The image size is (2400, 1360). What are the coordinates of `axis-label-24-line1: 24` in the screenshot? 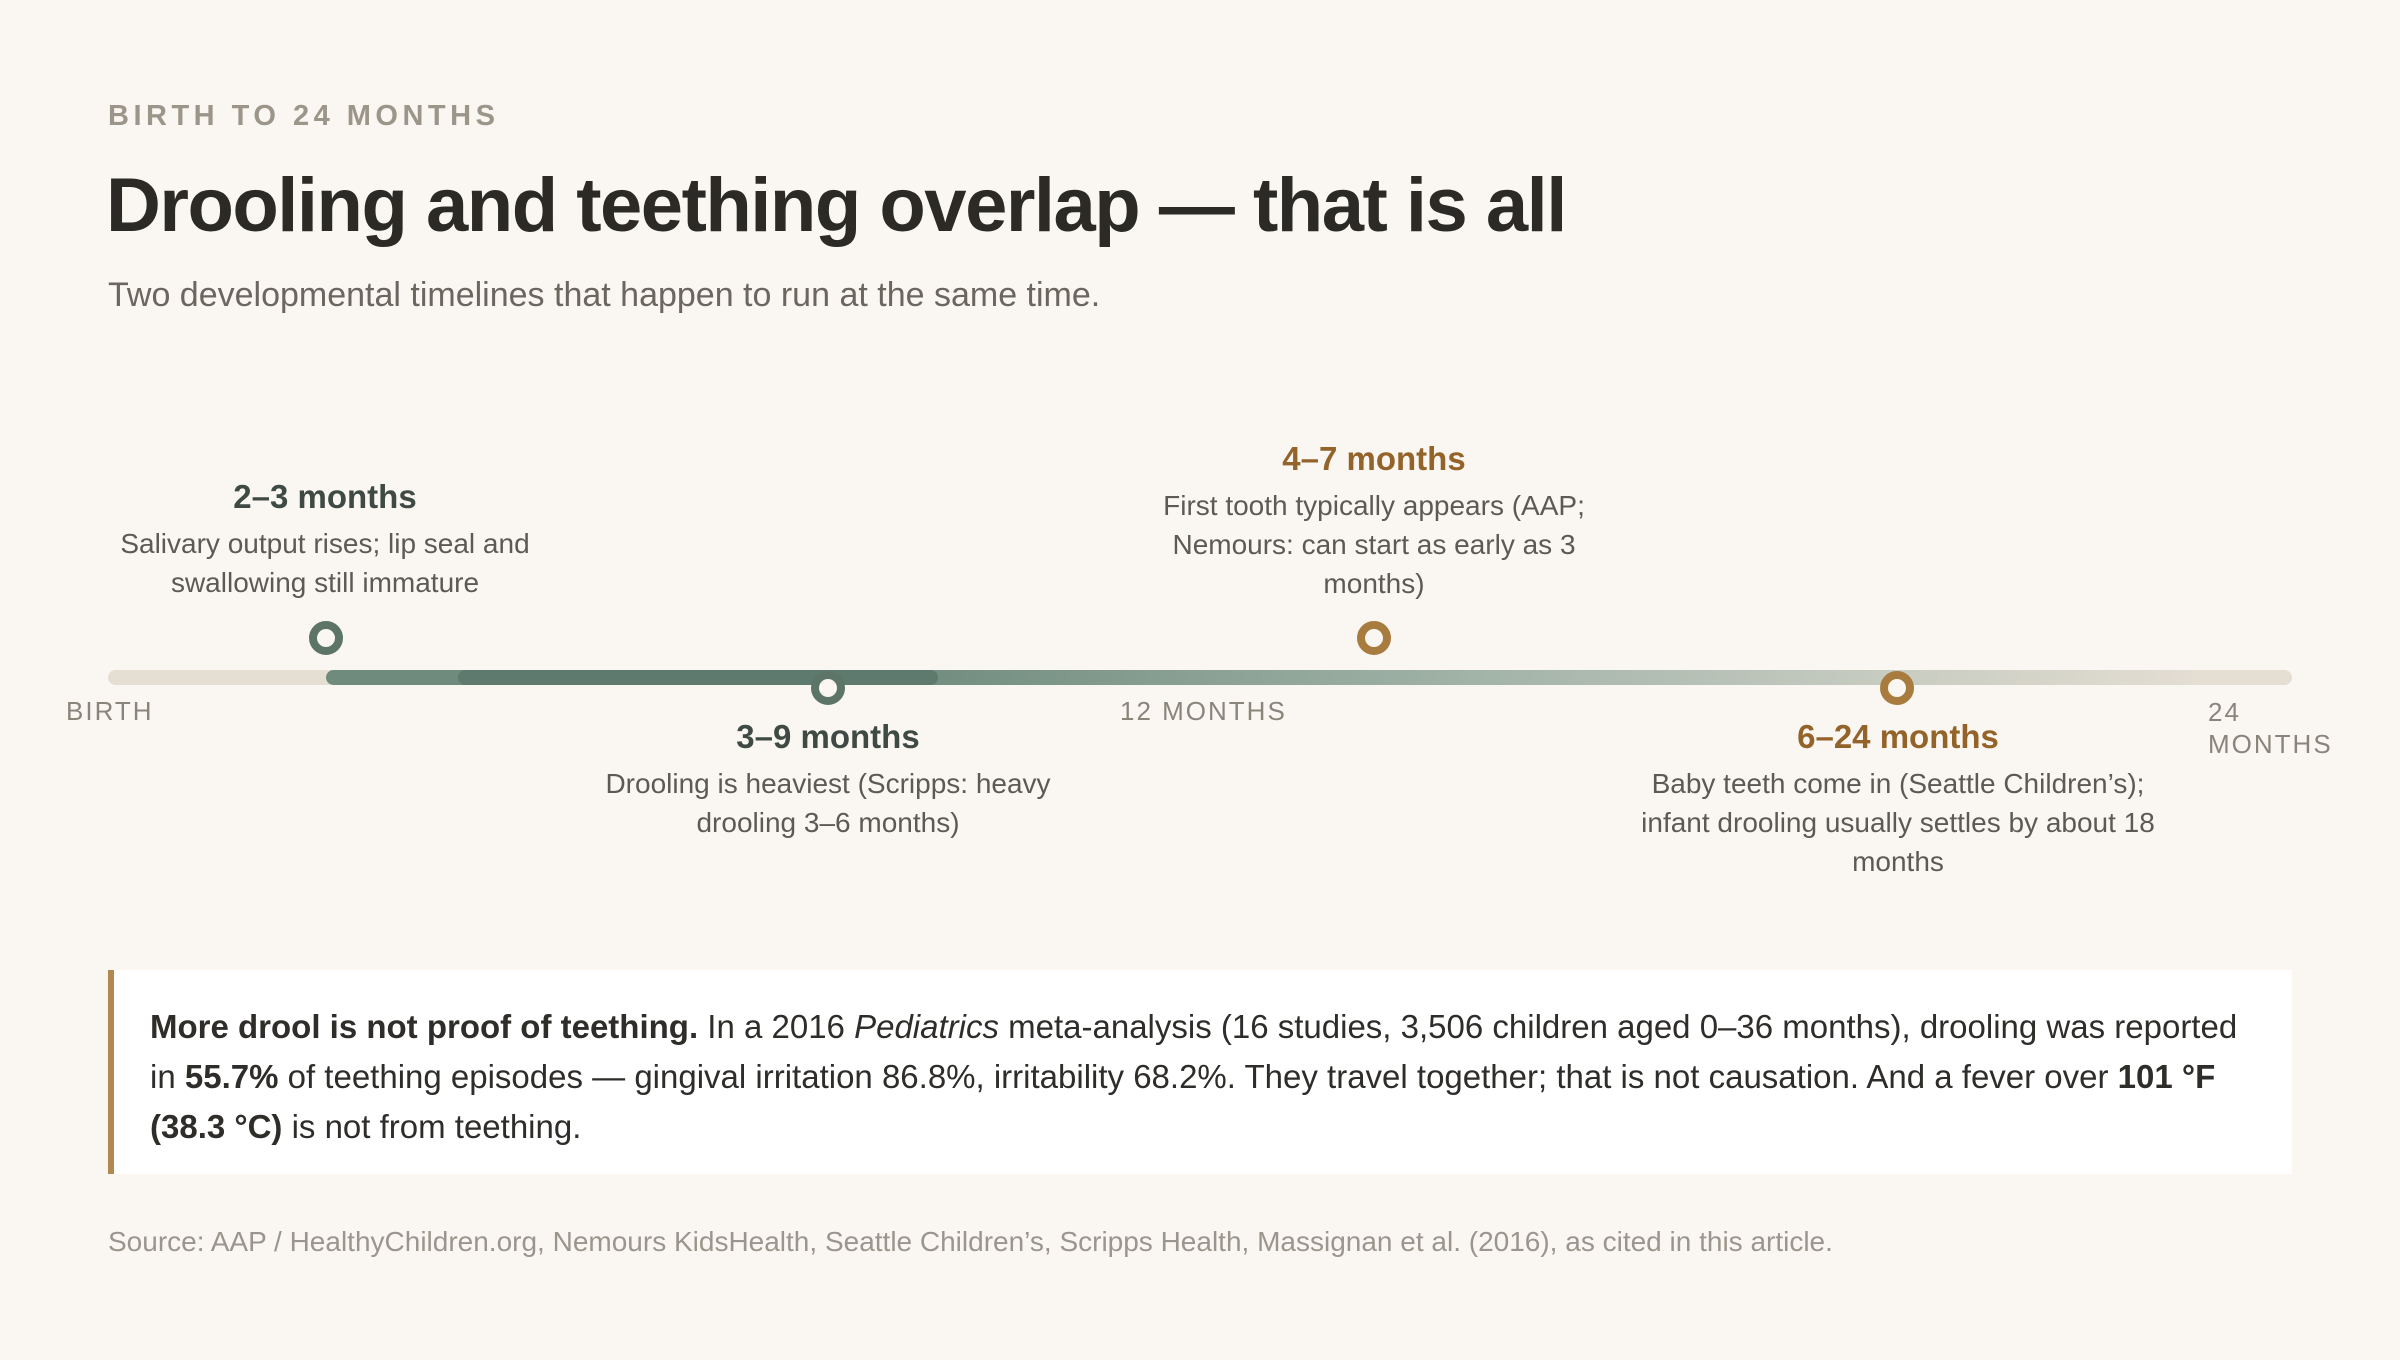 It's located at (2224, 712).